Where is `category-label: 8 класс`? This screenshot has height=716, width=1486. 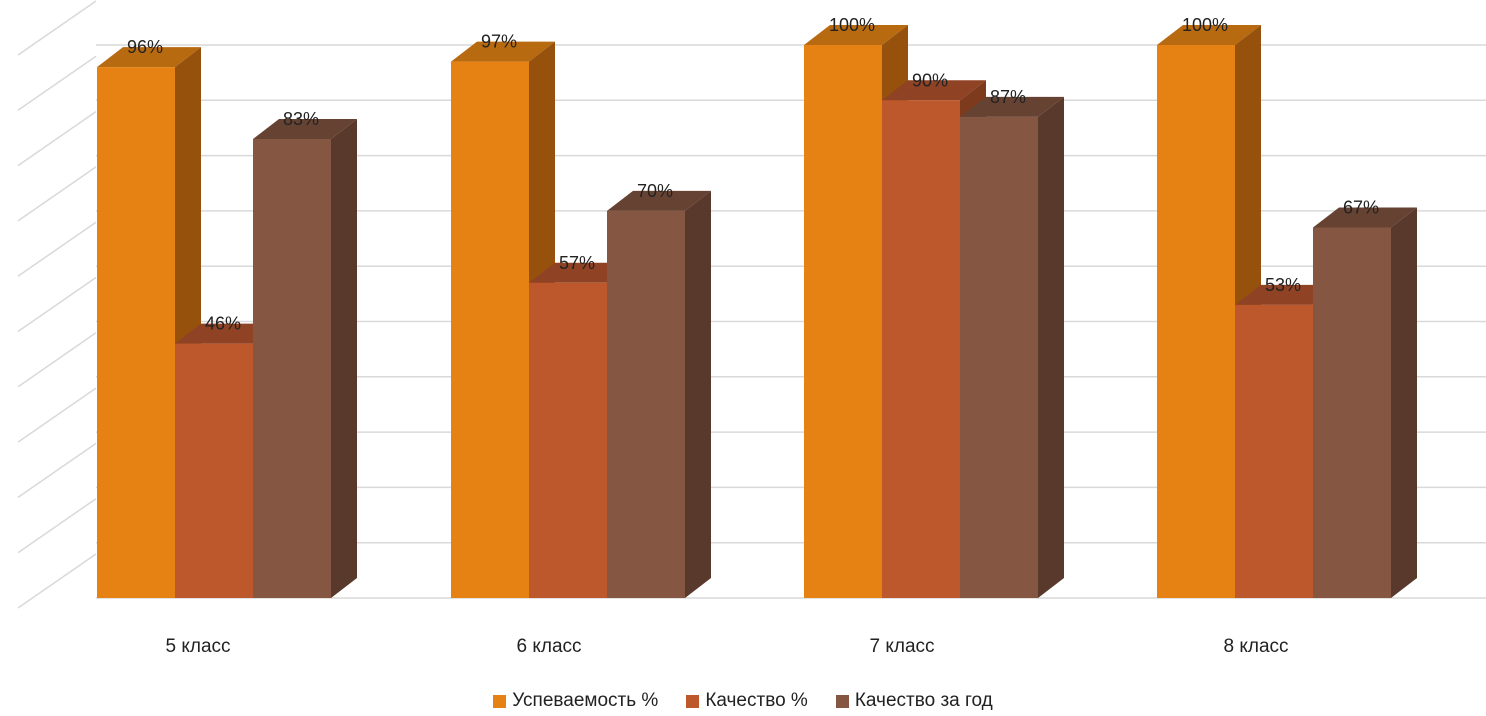
category-label: 8 класс is located at coordinates (1255, 646).